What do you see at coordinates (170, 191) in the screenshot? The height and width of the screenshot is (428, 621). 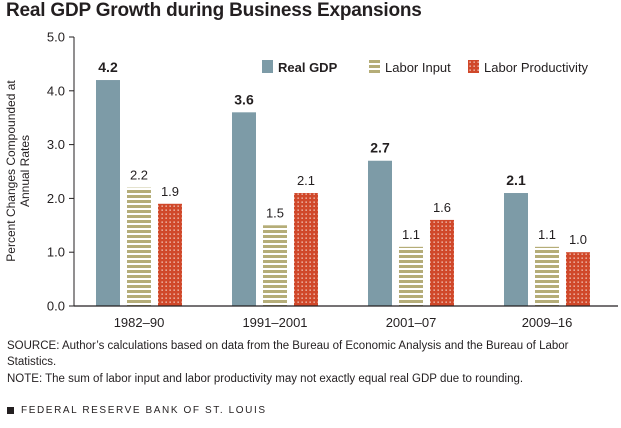 I see `data-label: 1.9` at bounding box center [170, 191].